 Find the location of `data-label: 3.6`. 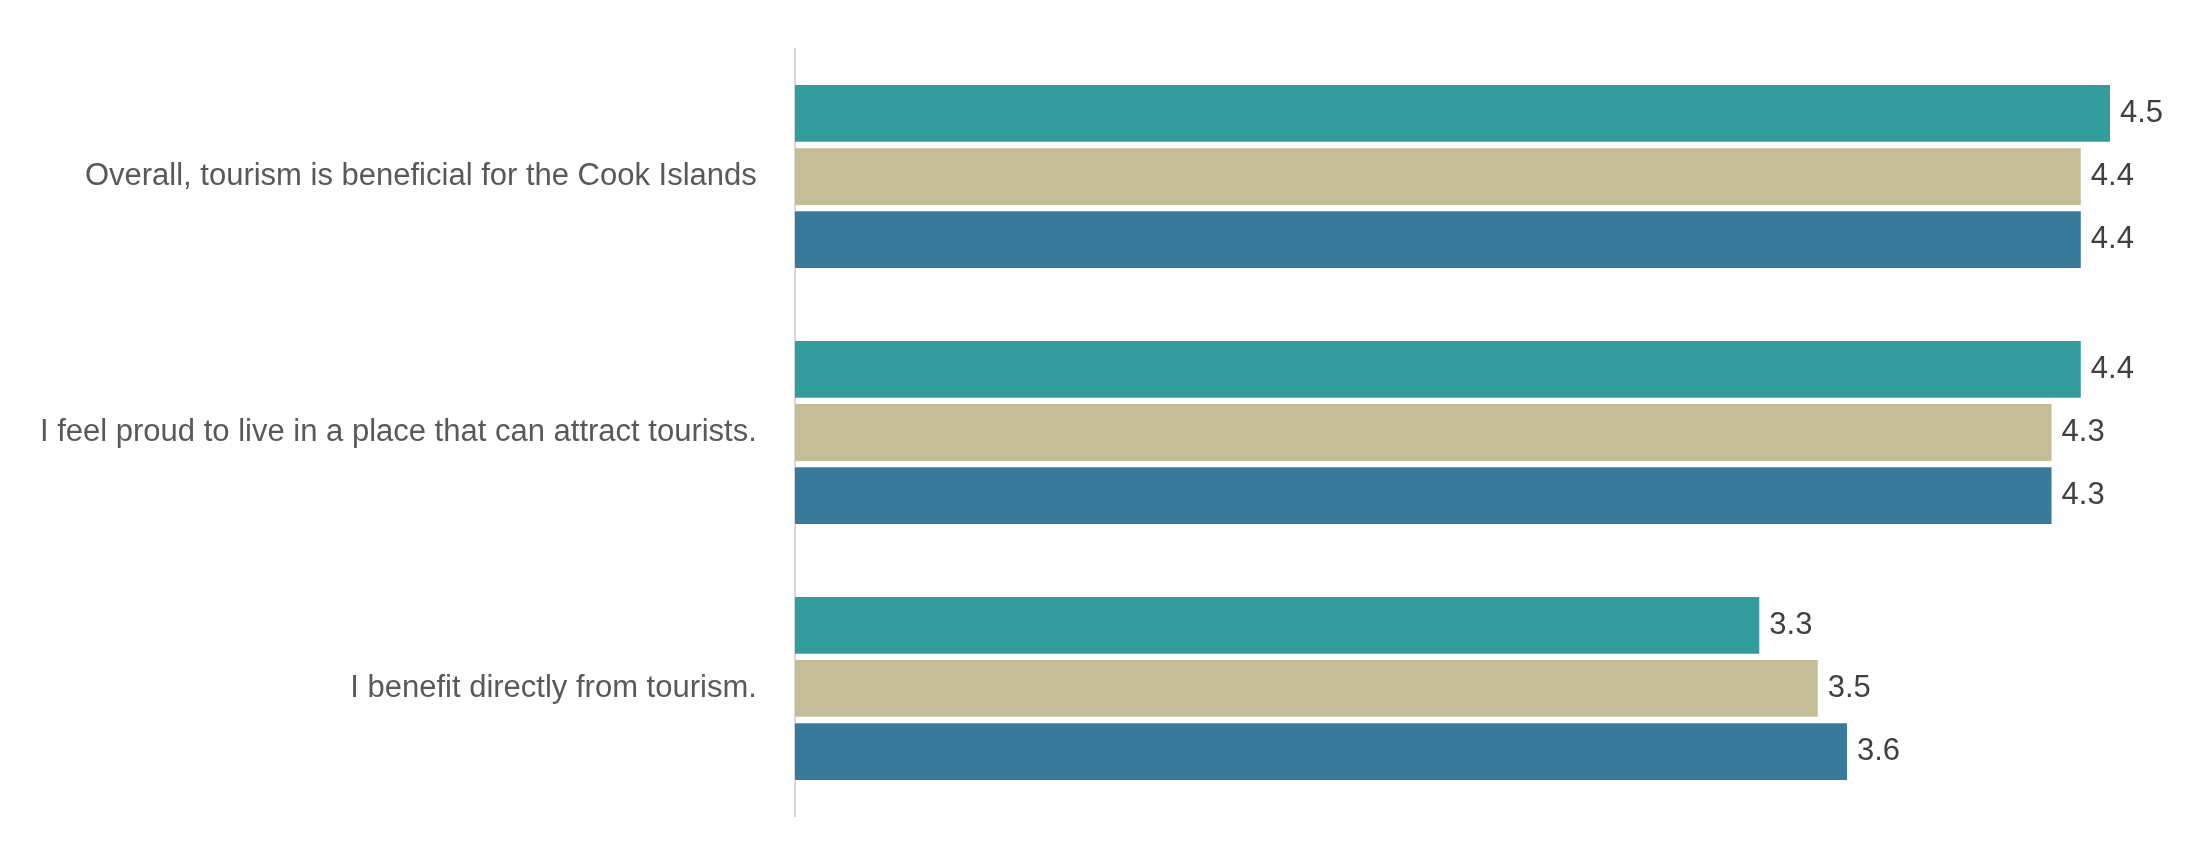

data-label: 3.6 is located at coordinates (1878, 750).